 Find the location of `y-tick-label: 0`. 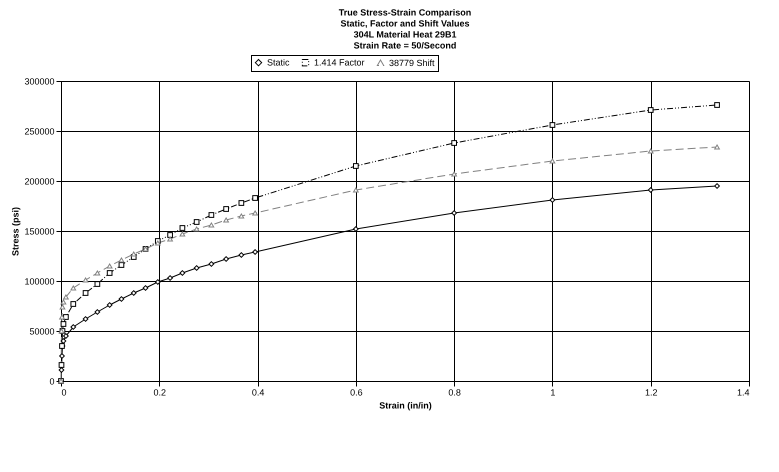

y-tick-label: 0 is located at coordinates (51, 381).